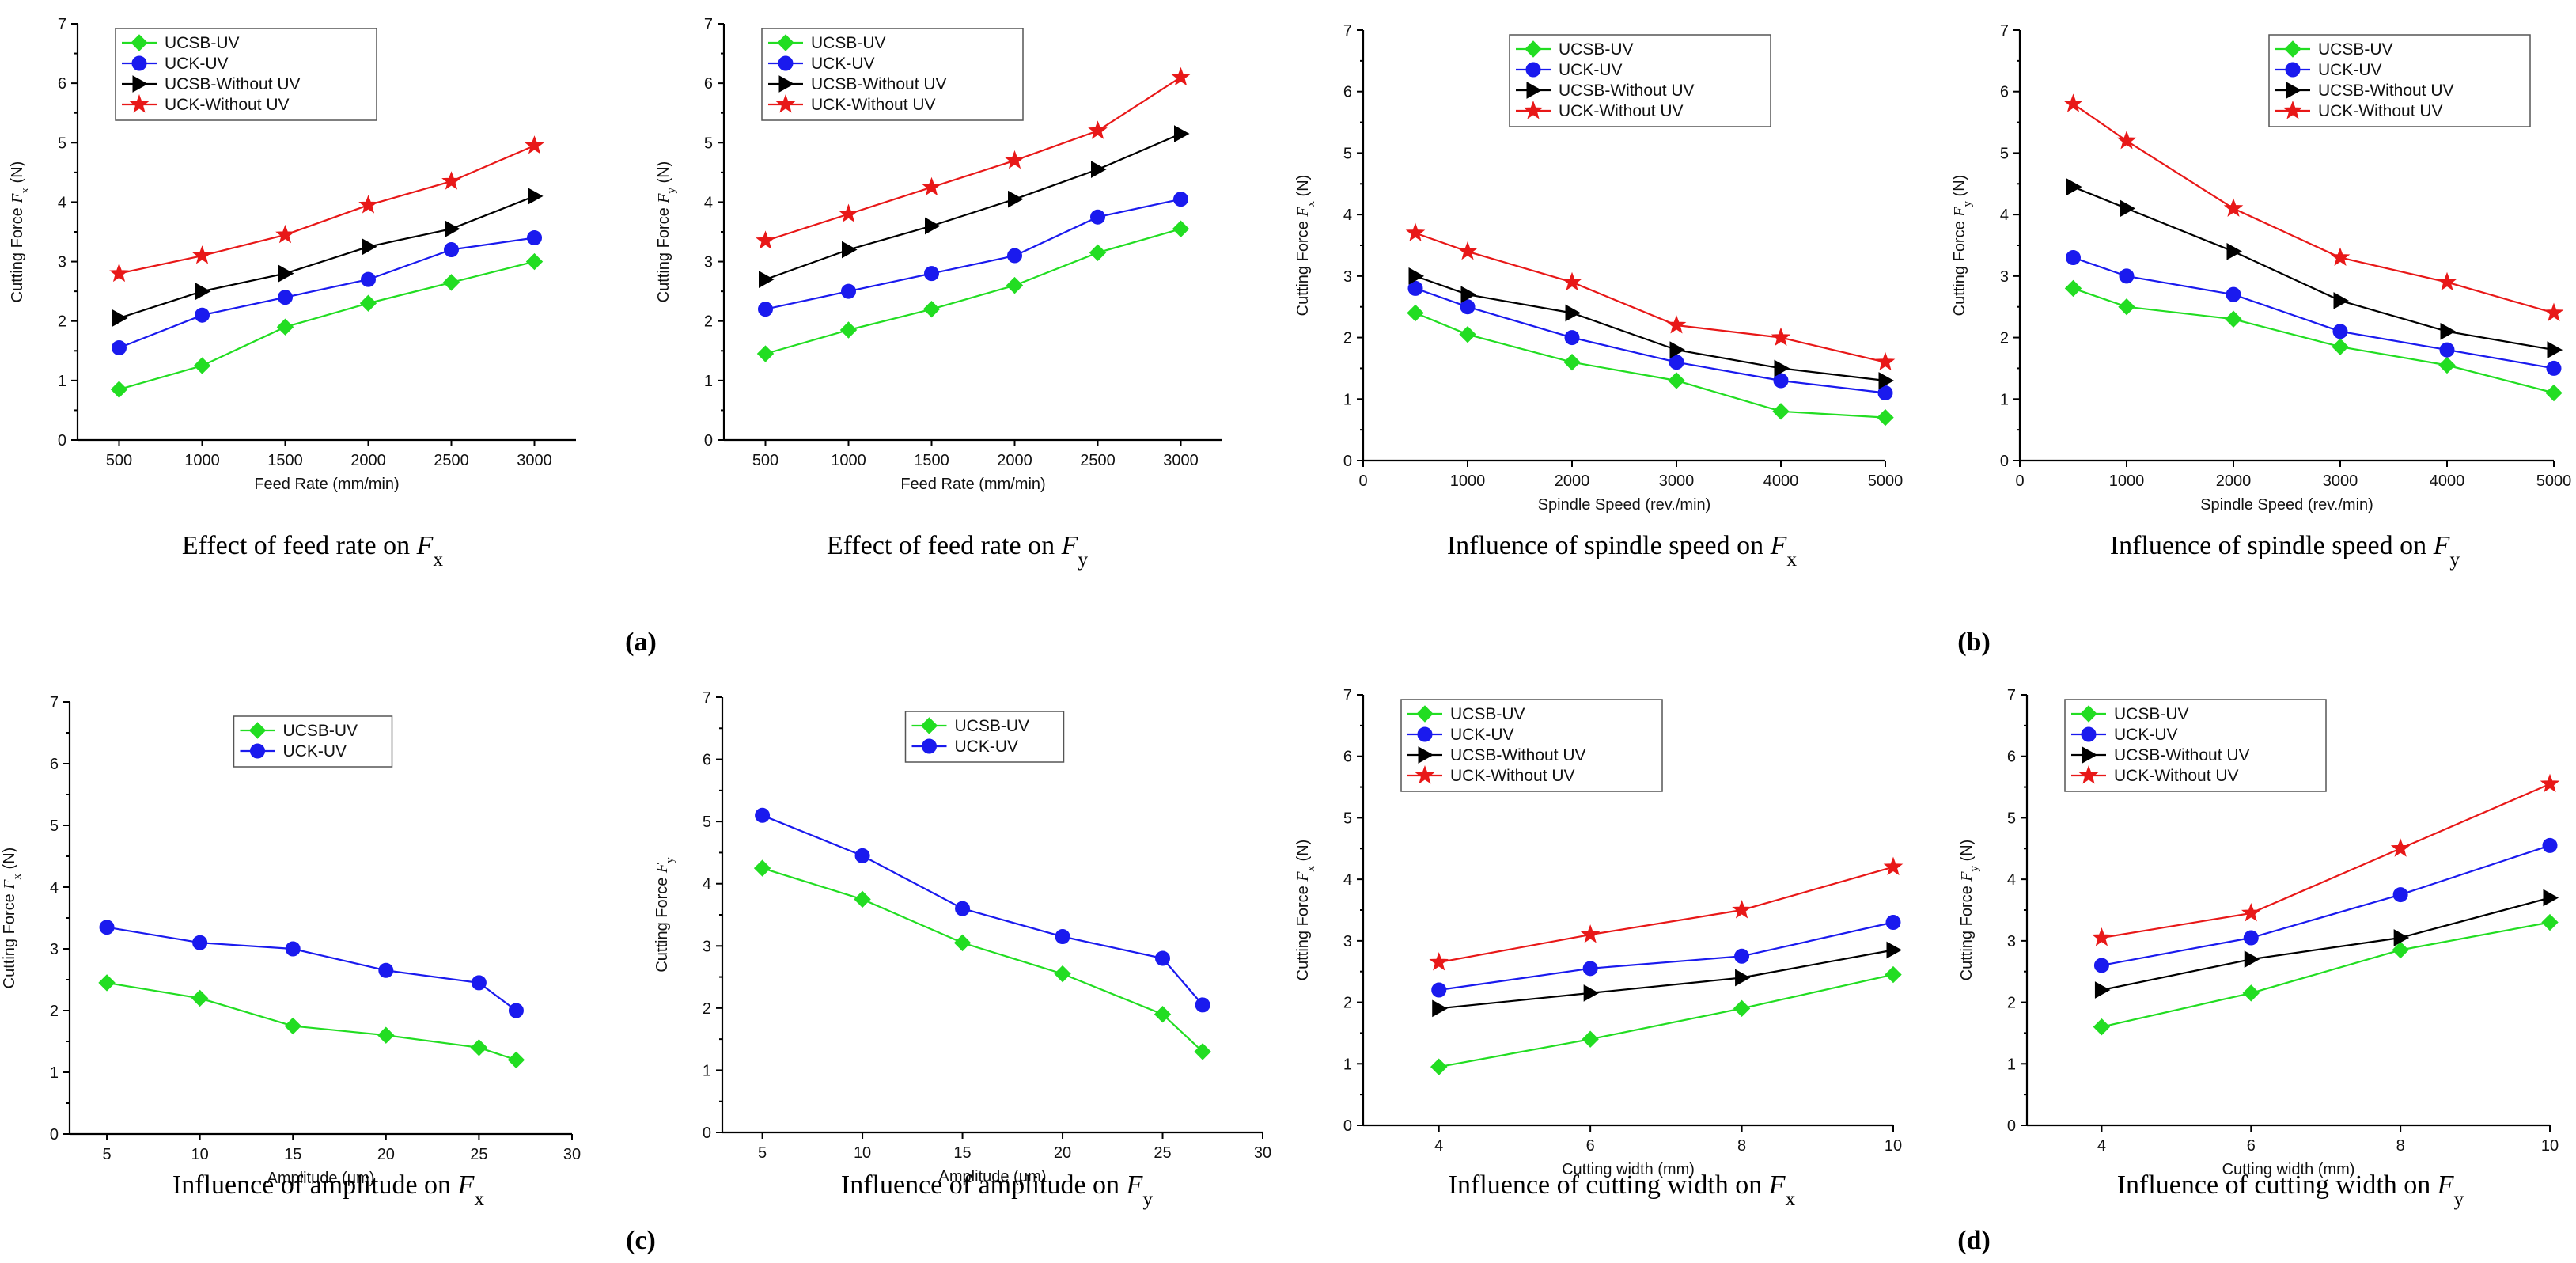 The height and width of the screenshot is (1263, 2576). I want to click on chart-caption: Influence of amplitude on Fx, so click(328, 1190).